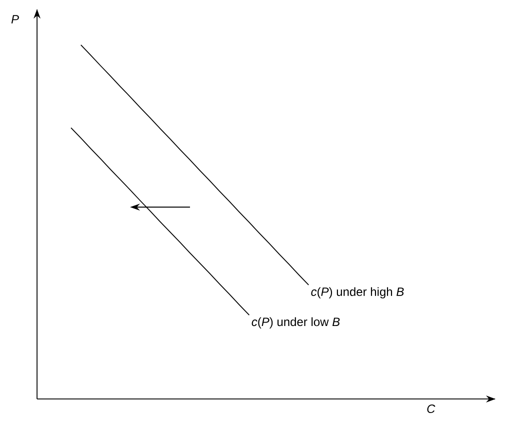  I want to click on series-label: c(P) under low B, so click(296, 322).